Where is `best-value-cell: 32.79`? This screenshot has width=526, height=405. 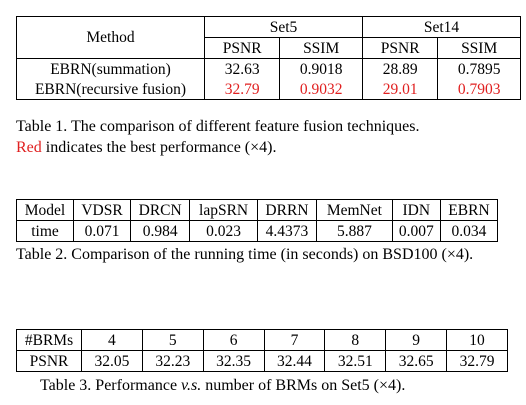 best-value-cell: 32.79 is located at coordinates (241, 89).